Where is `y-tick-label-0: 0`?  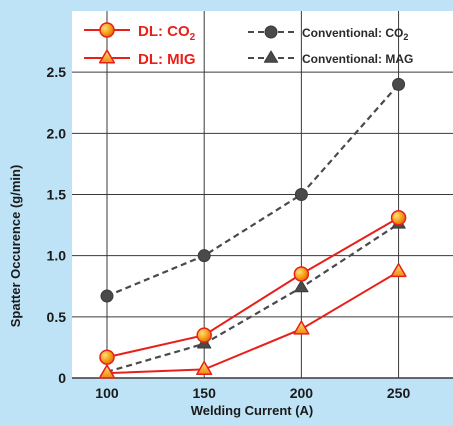 y-tick-label-0: 0 is located at coordinates (62, 378).